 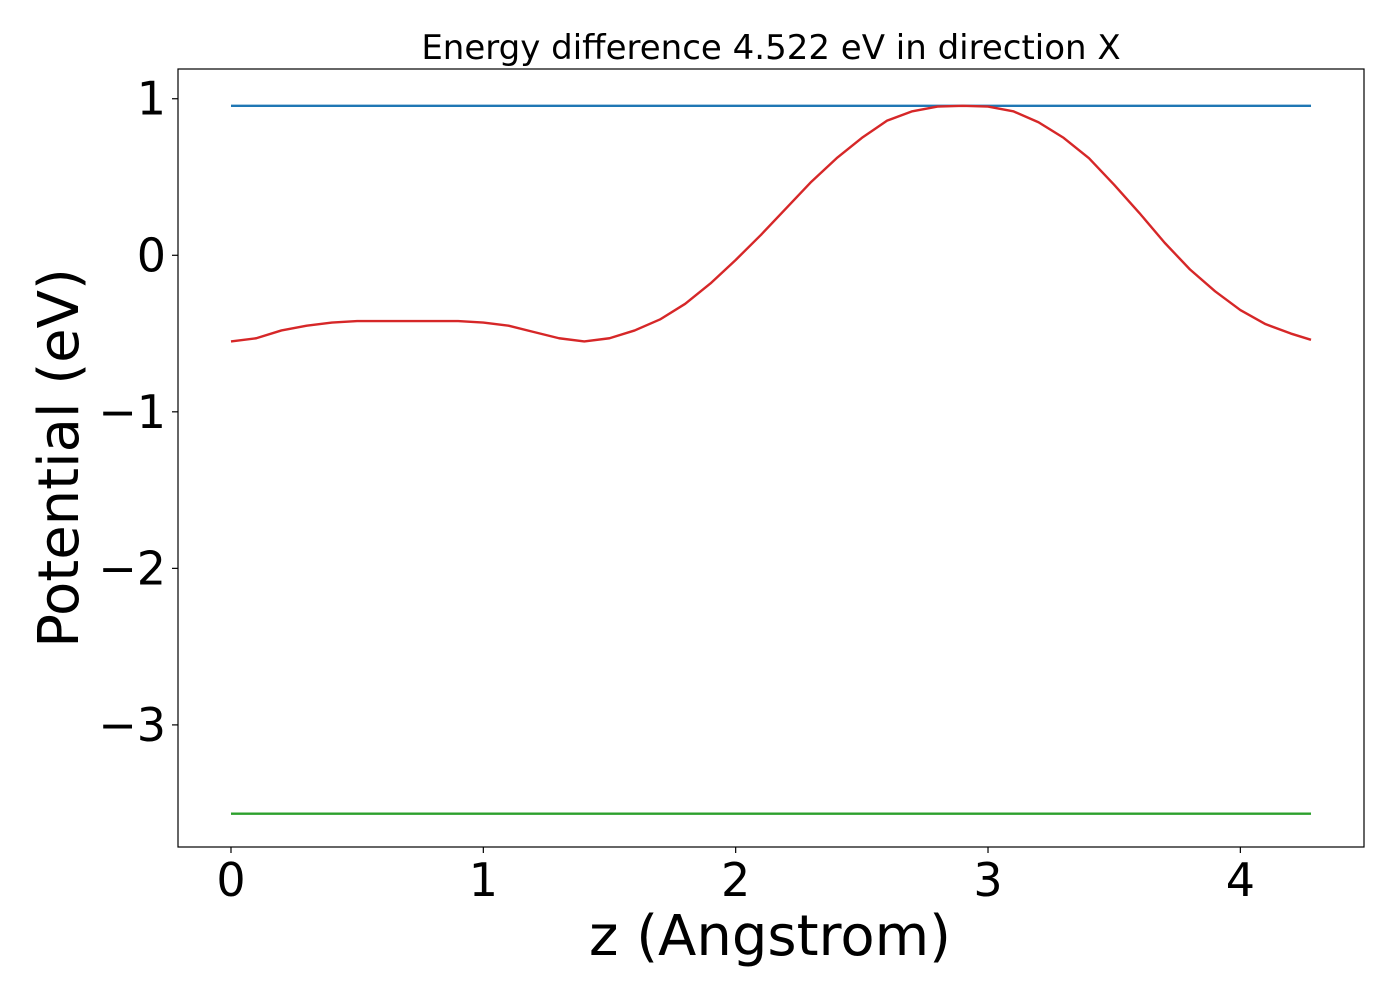 What do you see at coordinates (770, 936) in the screenshot?
I see `x-axis-label: z (Angstrom)` at bounding box center [770, 936].